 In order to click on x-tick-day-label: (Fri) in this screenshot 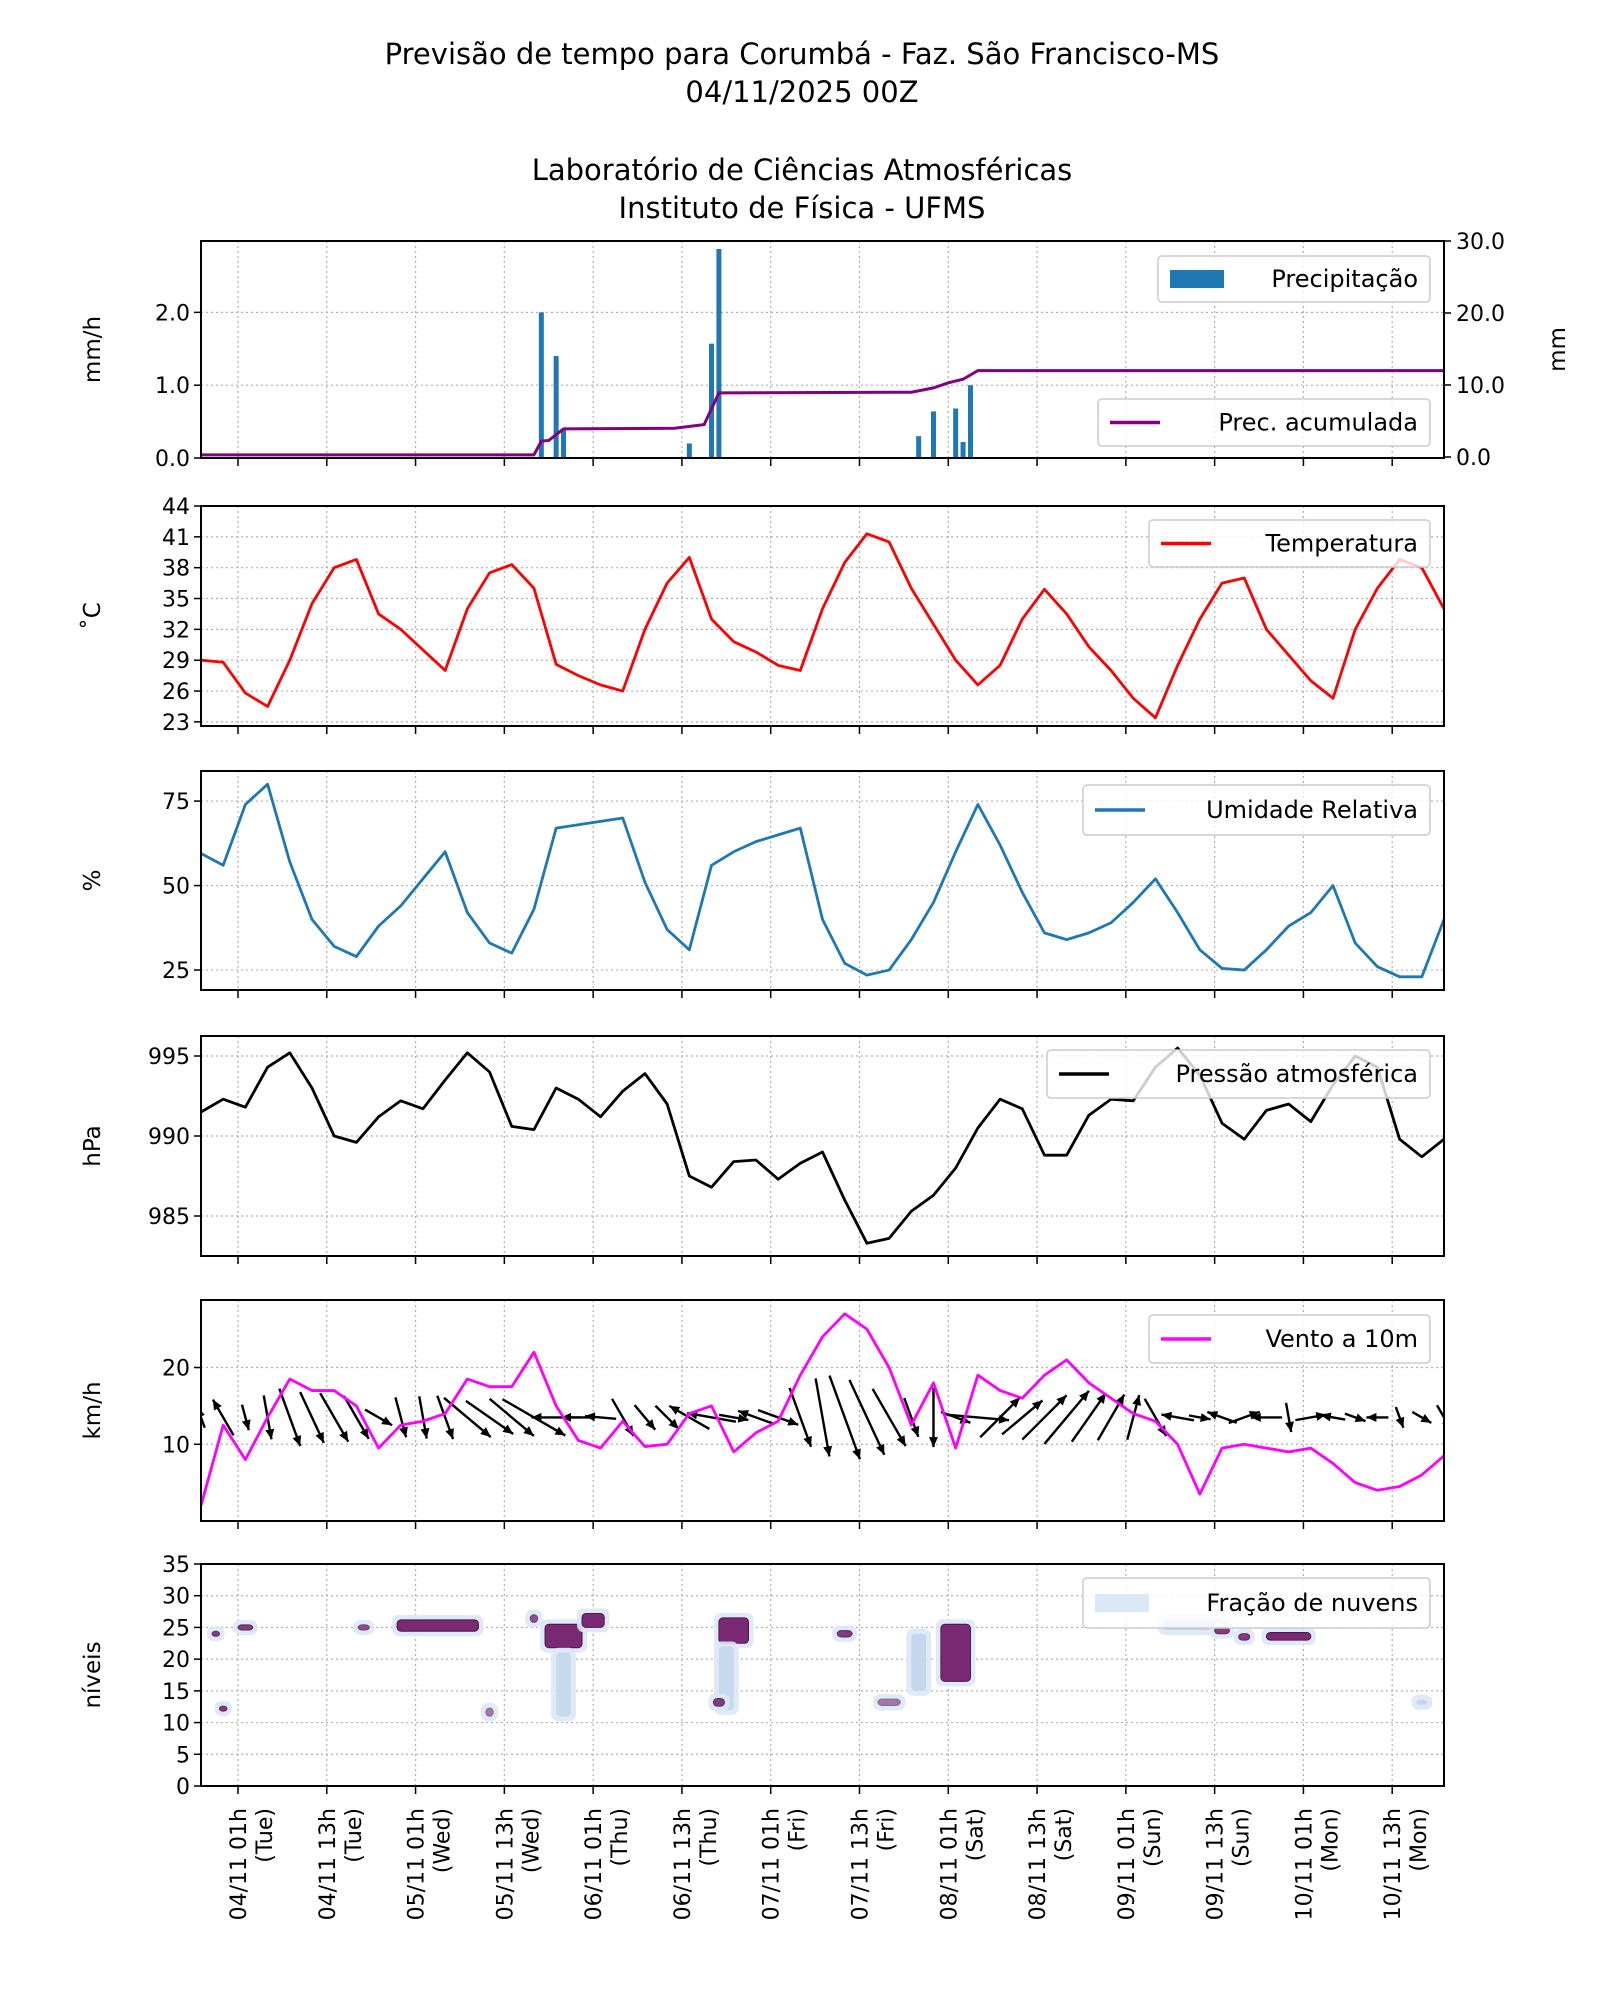, I will do `click(886, 1829)`.